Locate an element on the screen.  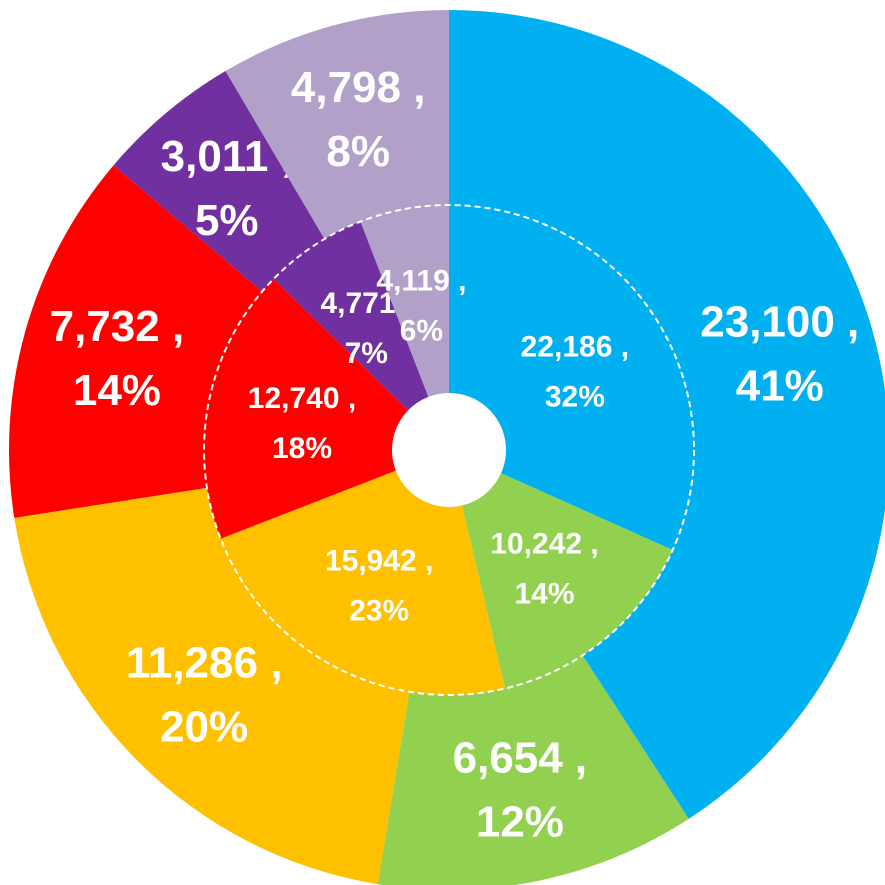
value-label: 12,740 , is located at coordinates (302, 398).